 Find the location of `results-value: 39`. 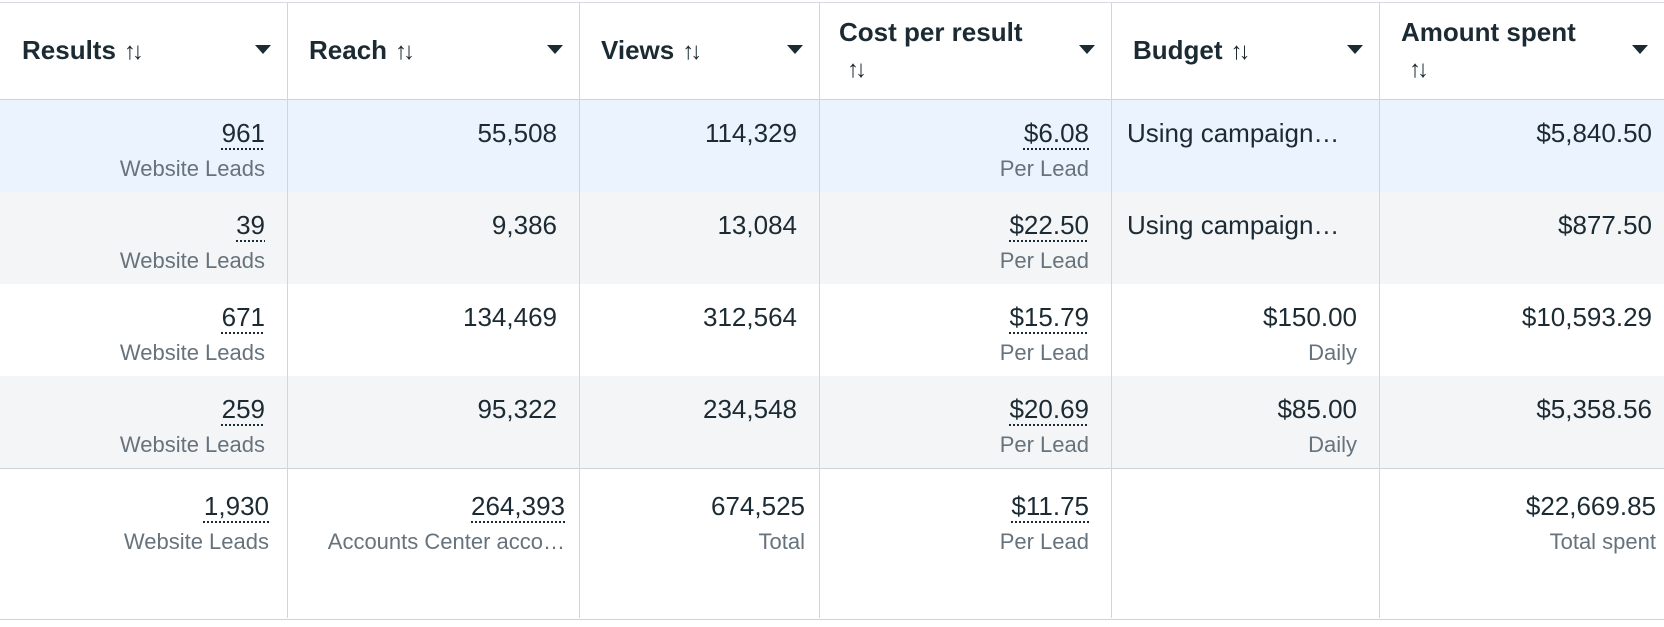

results-value: 39 is located at coordinates (250, 225).